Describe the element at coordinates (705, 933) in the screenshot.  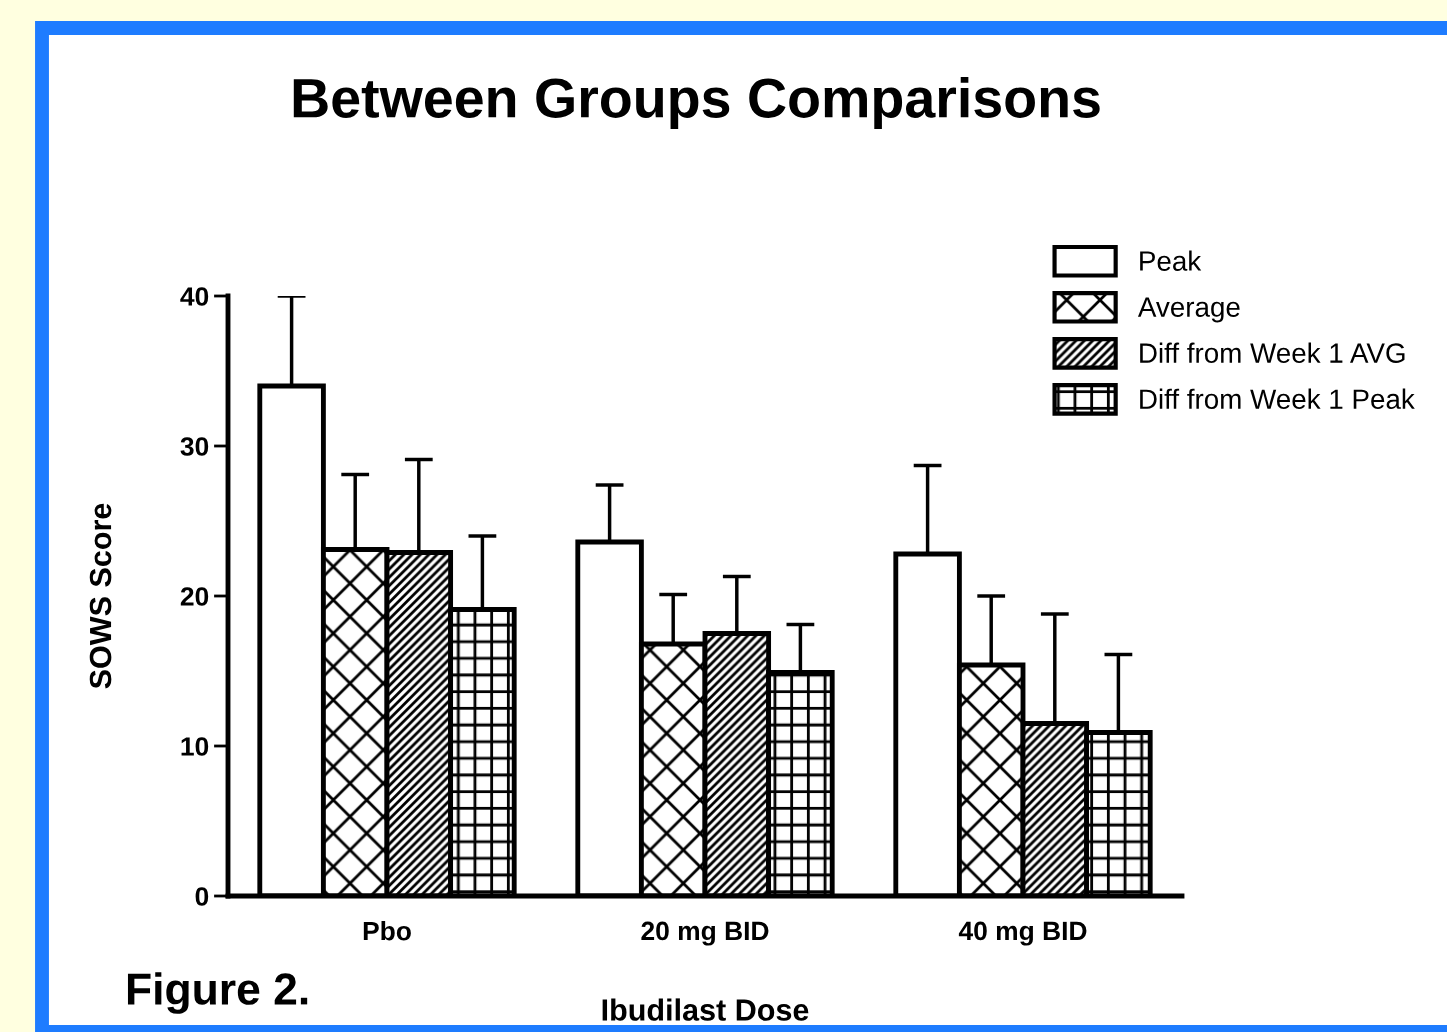
I see `x-tick-label: 20 mg BID` at that location.